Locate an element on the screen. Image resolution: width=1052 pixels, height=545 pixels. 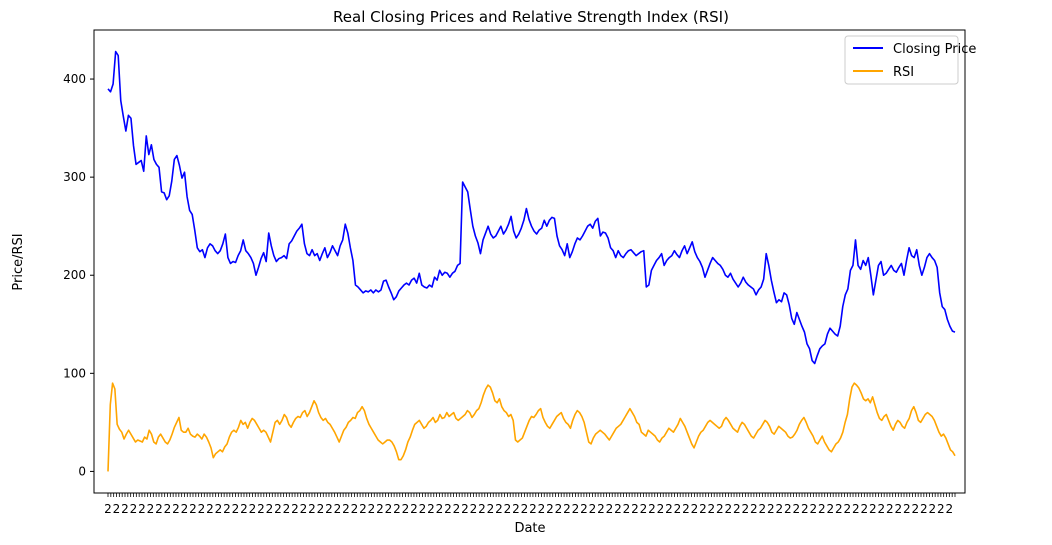
y-tick-label: 200 is located at coordinates (74, 275).